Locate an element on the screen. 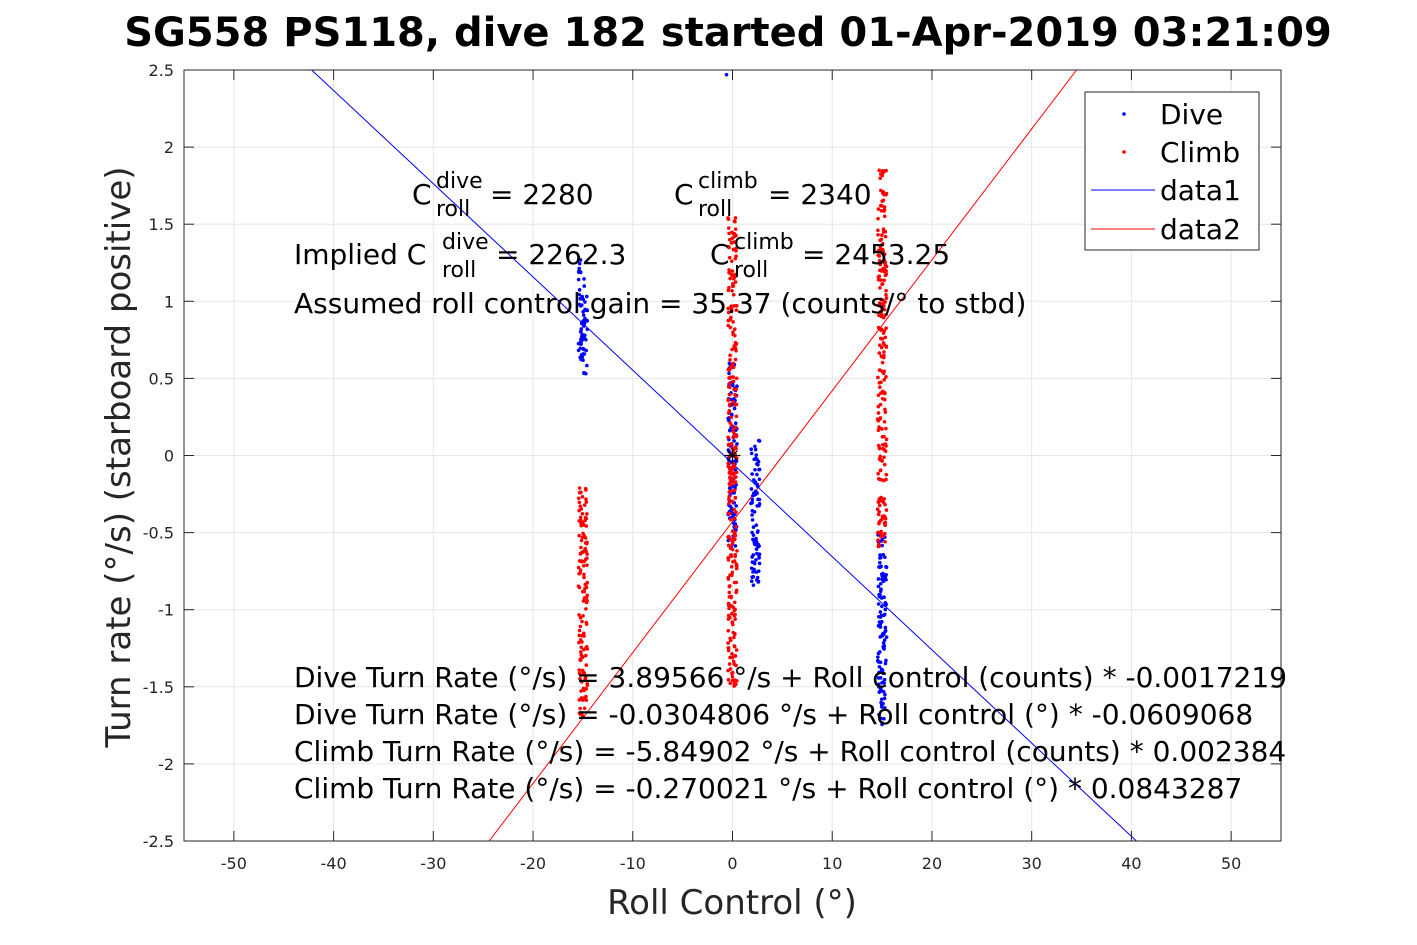 This screenshot has width=1417, height=945. x-tick-label: 0 is located at coordinates (732, 863).